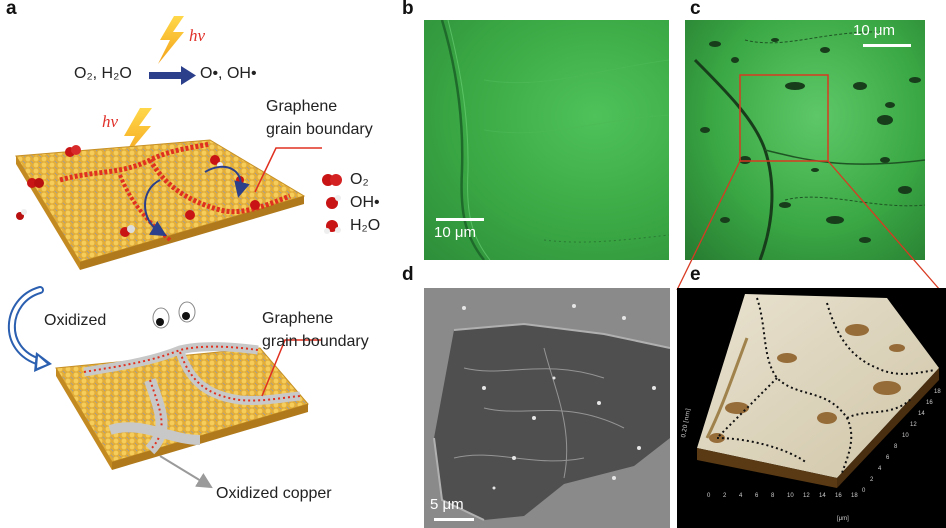 The width and height of the screenshot is (946, 528). I want to click on legend-oh-label: OH•, so click(365, 202).